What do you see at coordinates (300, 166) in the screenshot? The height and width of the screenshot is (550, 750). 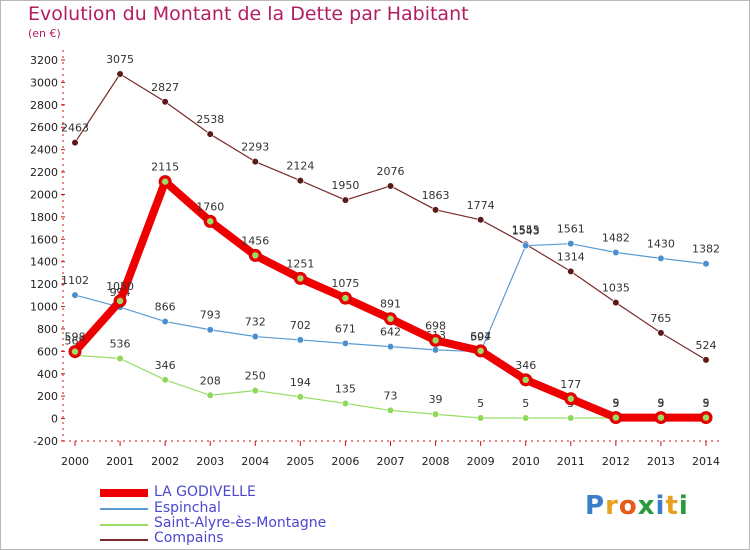 I see `data-label: 2124` at bounding box center [300, 166].